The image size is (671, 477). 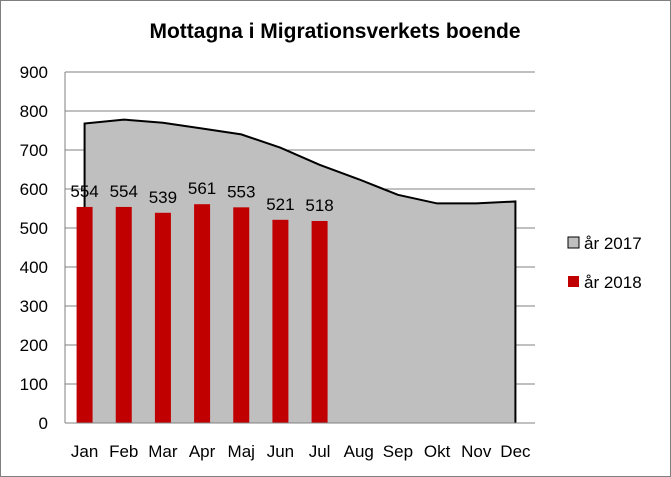 What do you see at coordinates (34, 228) in the screenshot?
I see `y-tick-label: 500` at bounding box center [34, 228].